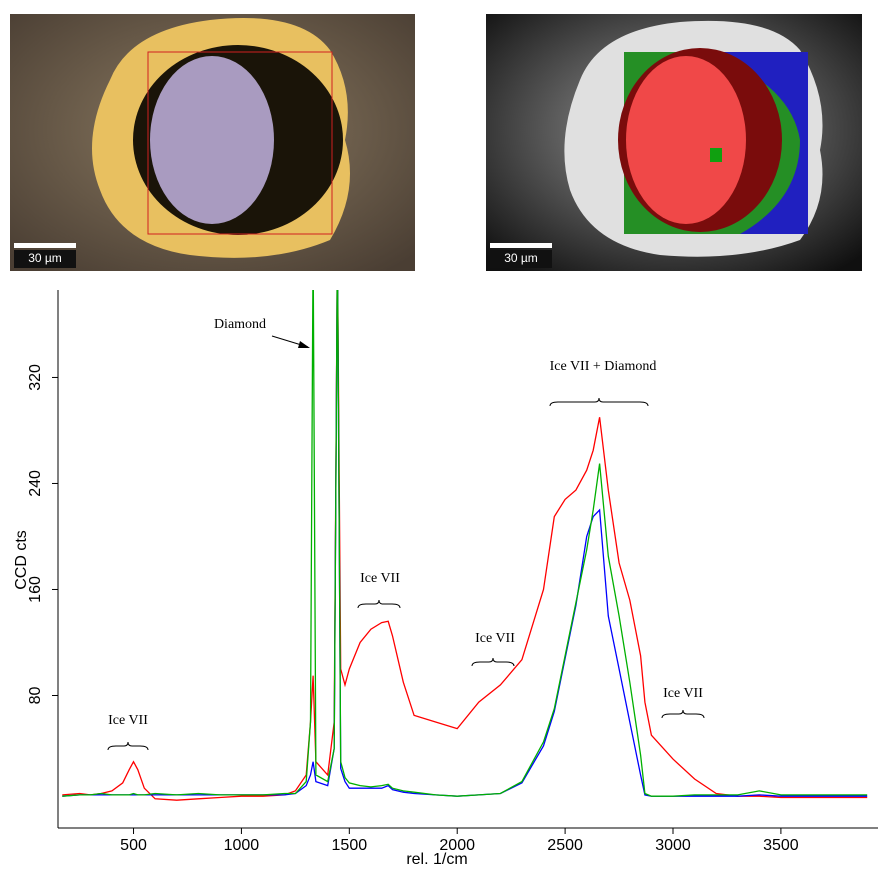 The width and height of the screenshot is (878, 876). Describe the element at coordinates (35, 695) in the screenshot. I see `y-tick-label: 80` at that location.